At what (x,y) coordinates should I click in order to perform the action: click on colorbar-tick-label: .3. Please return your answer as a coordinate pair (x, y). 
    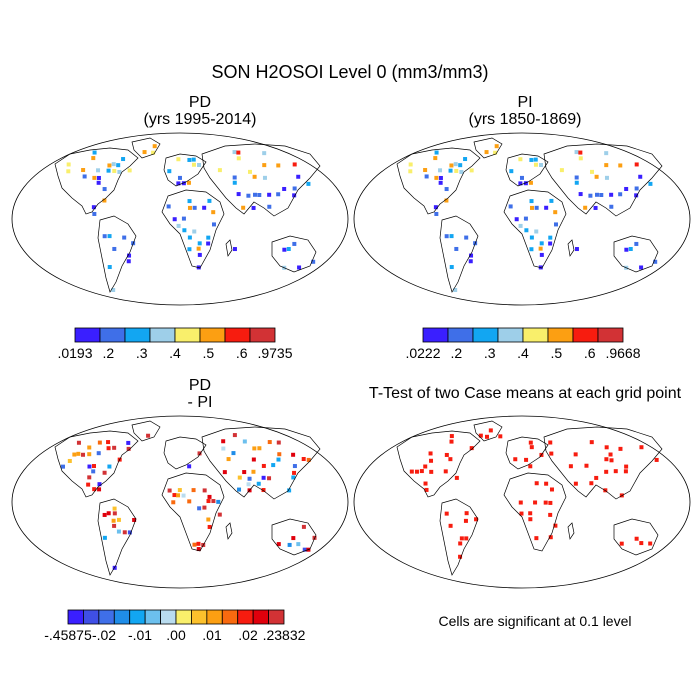
    Looking at the image, I should click on (142, 353).